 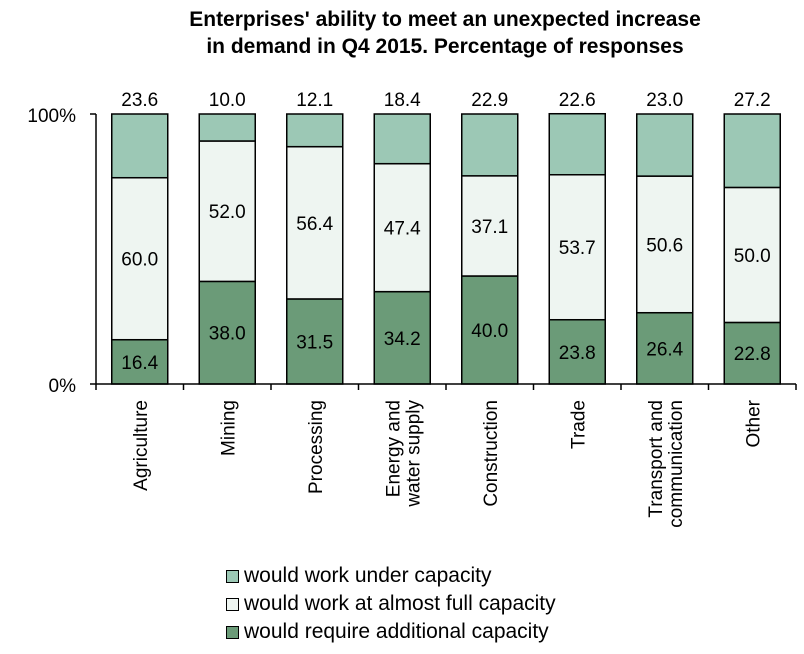 I want to click on data-label-1-4: 37.1, so click(x=489, y=227).